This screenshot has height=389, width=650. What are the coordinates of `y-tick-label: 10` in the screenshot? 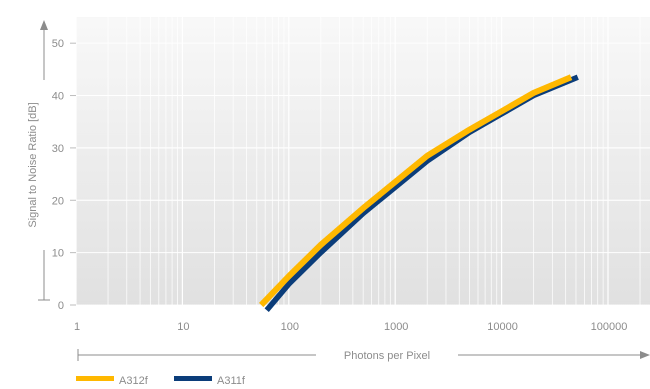 It's located at (58, 254).